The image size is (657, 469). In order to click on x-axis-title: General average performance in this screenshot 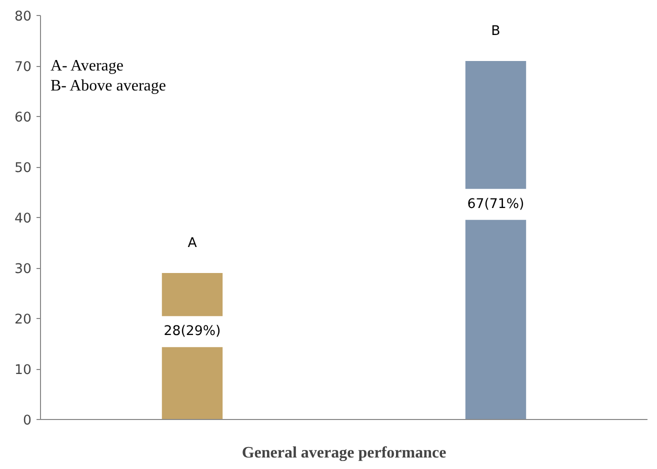, I will do `click(344, 453)`.